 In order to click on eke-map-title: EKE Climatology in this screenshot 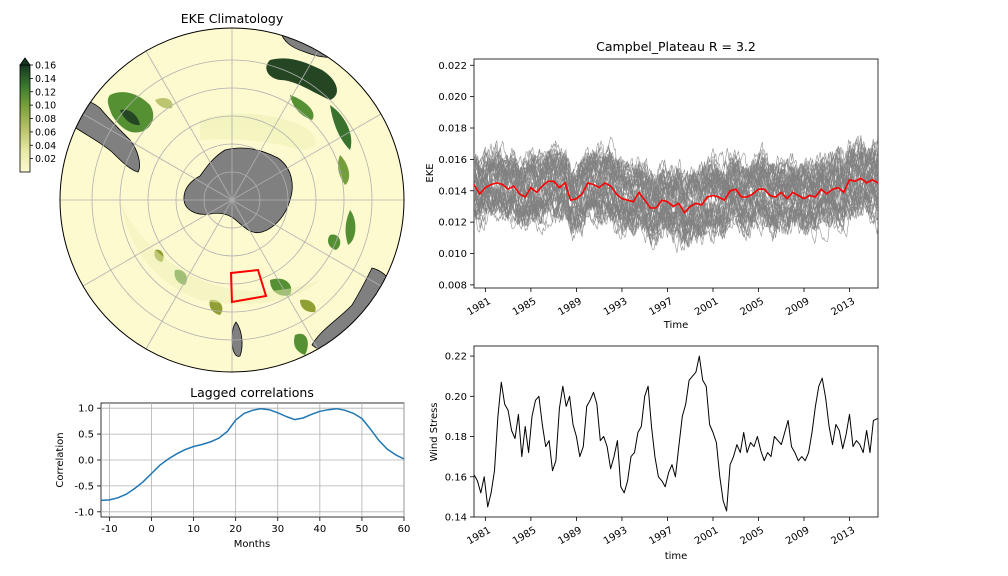, I will do `click(232, 18)`.